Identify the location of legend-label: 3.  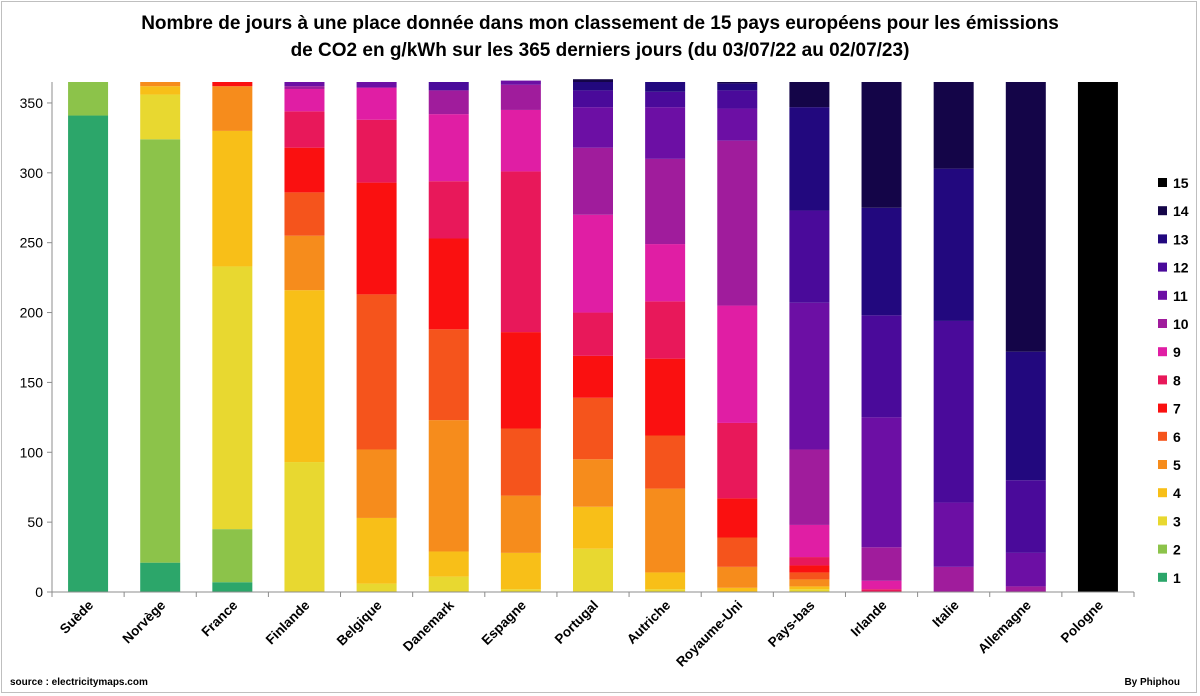
(1177, 521).